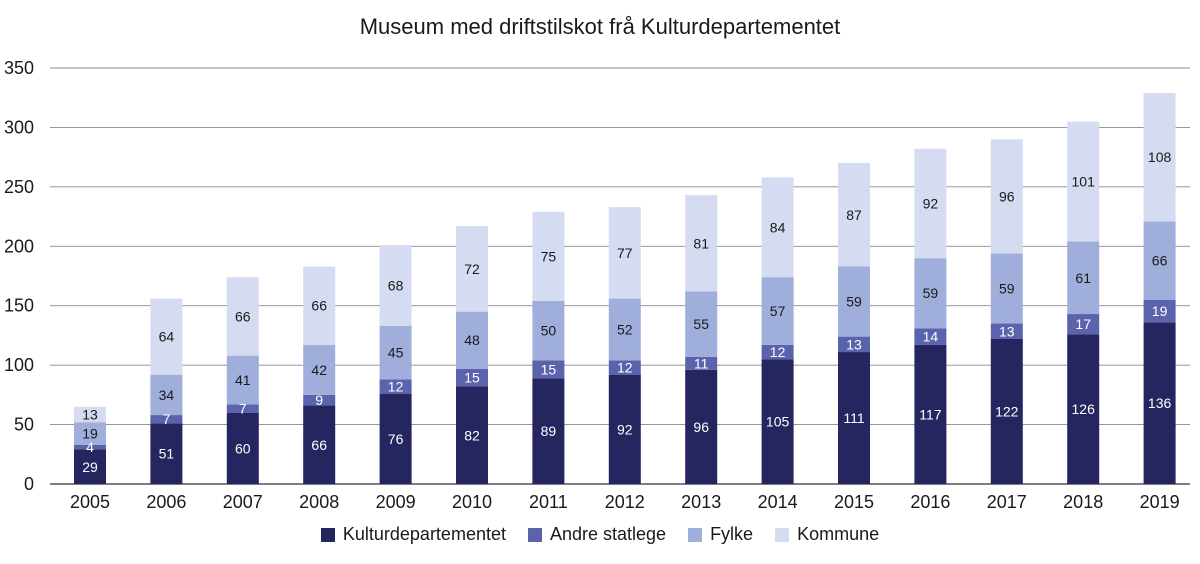  I want to click on x-tick-label: 2005, so click(90, 502).